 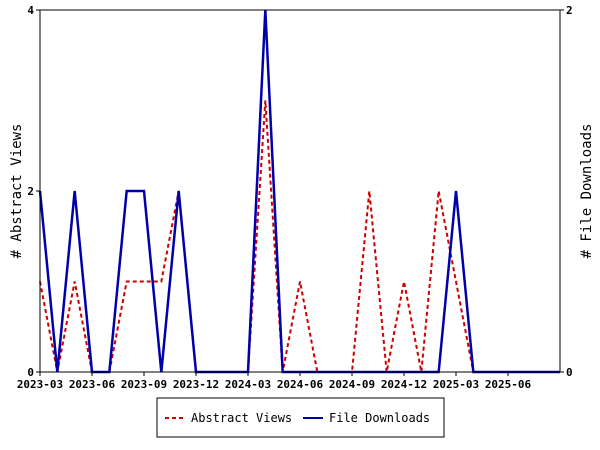 What do you see at coordinates (569, 10) in the screenshot?
I see `y-right-tick-label: 2` at bounding box center [569, 10].